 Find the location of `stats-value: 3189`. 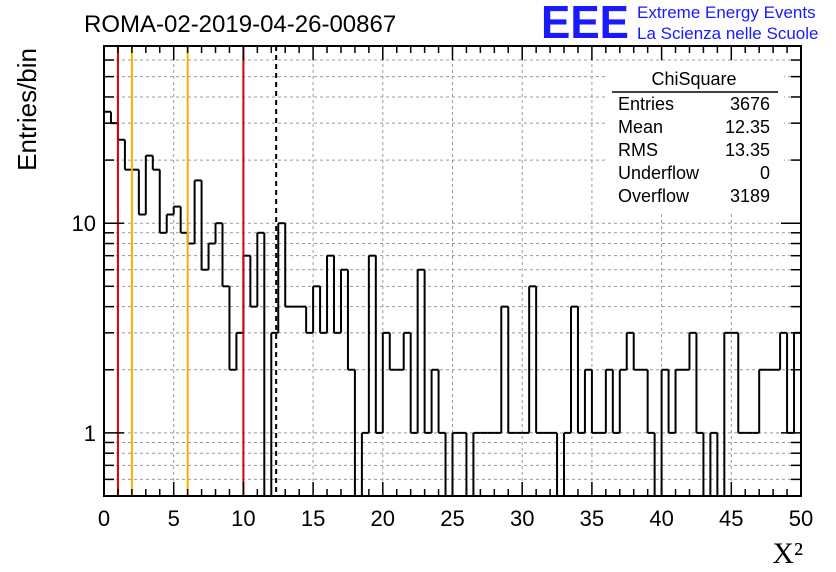

stats-value: 3189 is located at coordinates (750, 196).